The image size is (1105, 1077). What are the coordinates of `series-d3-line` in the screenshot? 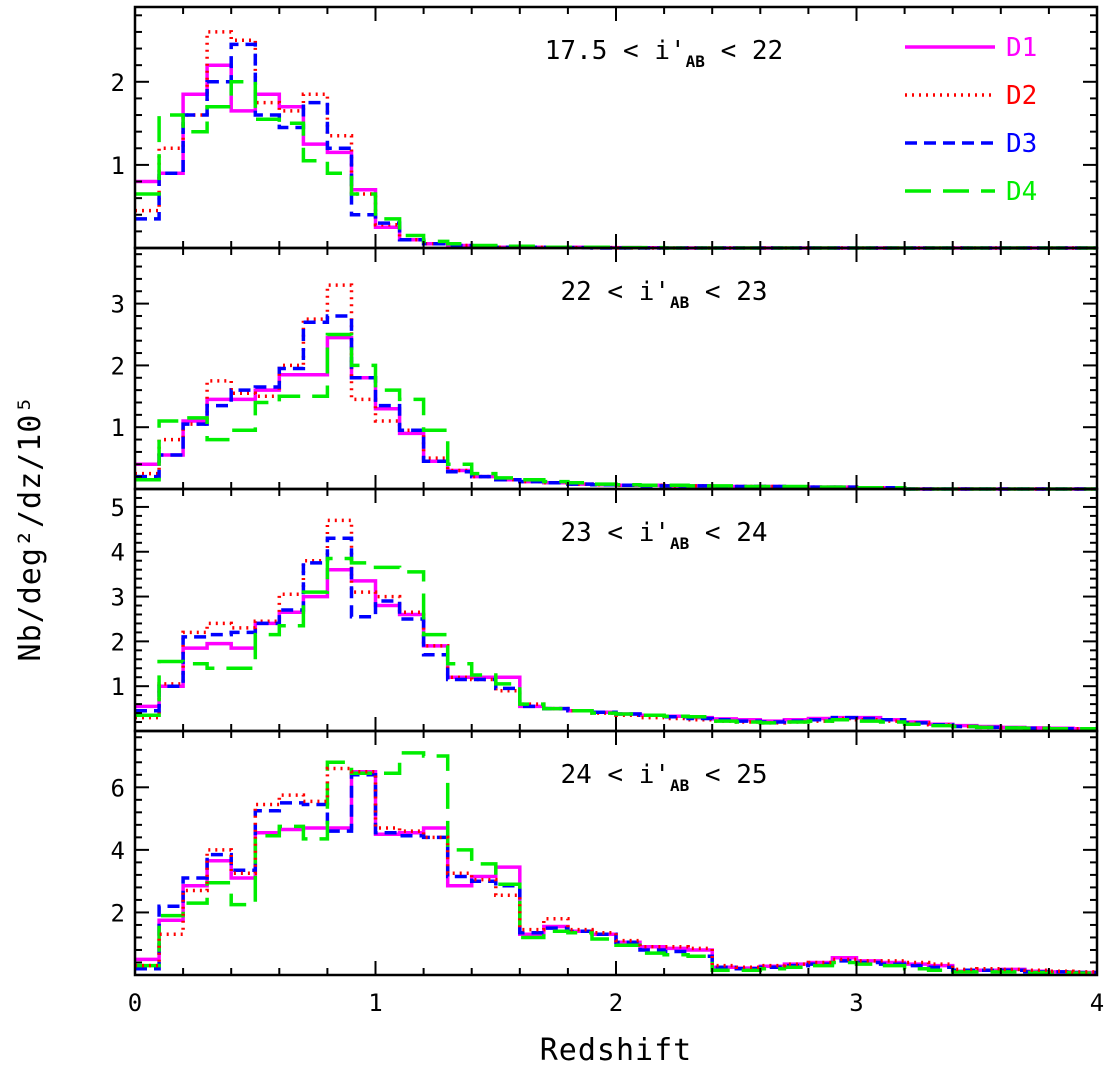 It's located at (616, 402).